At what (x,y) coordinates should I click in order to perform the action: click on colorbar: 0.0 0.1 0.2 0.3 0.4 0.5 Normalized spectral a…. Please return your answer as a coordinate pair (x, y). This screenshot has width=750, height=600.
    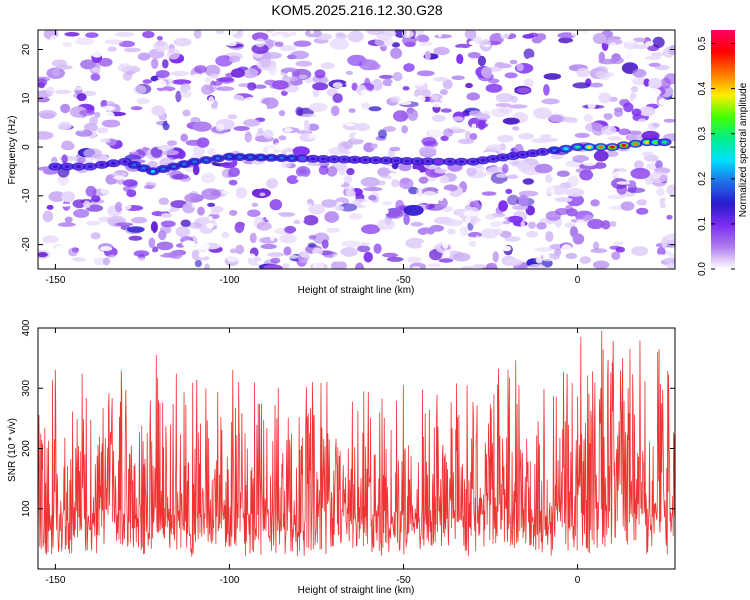
    Looking at the image, I should click on (723, 153).